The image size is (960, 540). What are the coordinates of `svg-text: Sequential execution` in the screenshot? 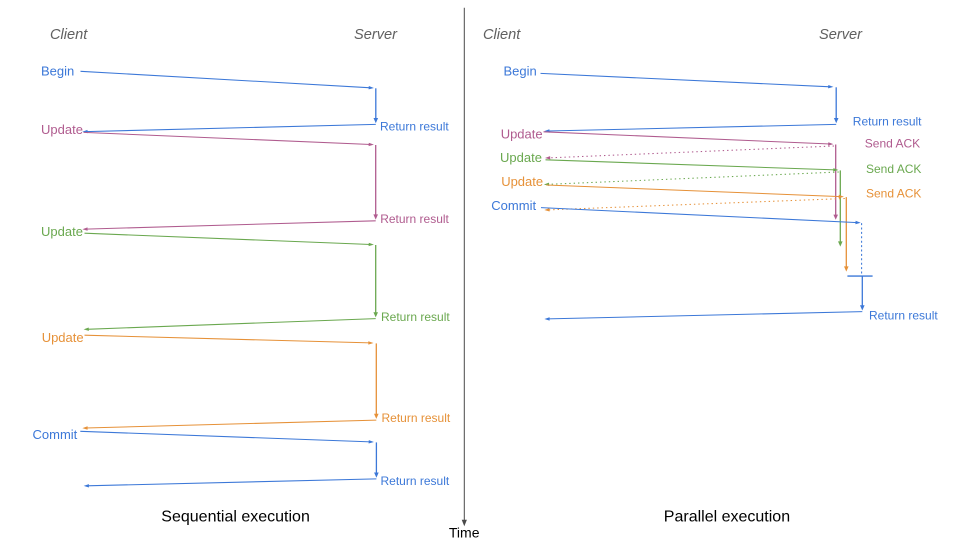 It's located at (235, 516).